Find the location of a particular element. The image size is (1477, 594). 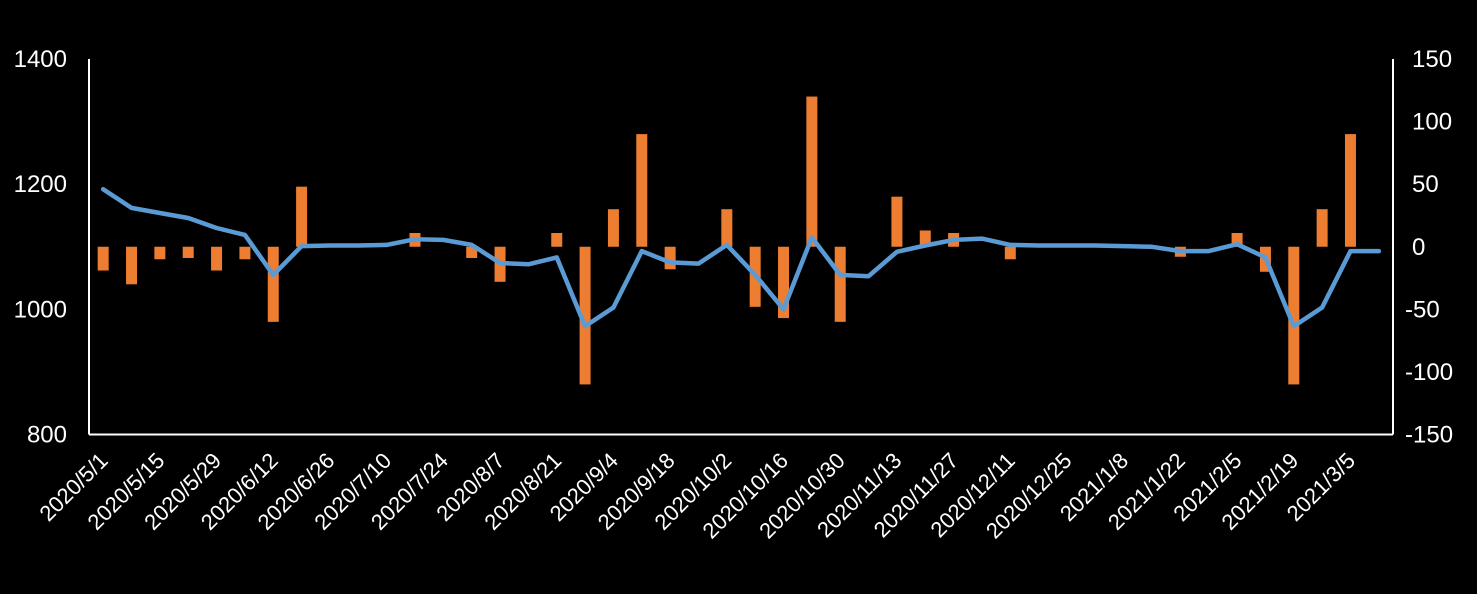

left-axis-tick-label: 800 is located at coordinates (47, 435).